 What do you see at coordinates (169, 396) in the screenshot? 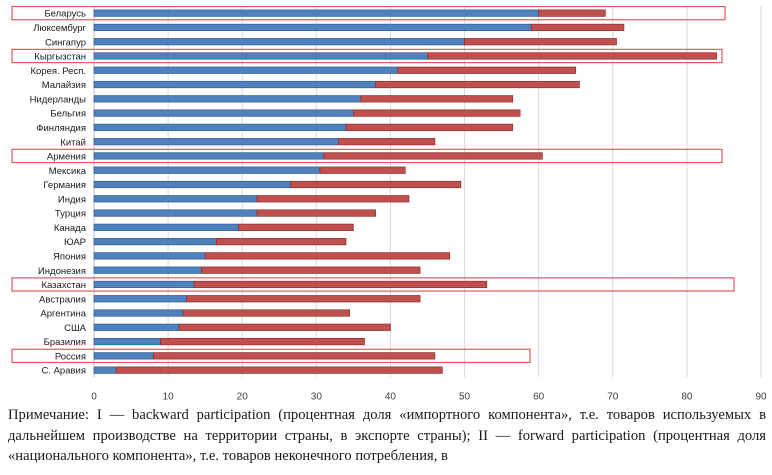
I see `x-tick-label: 10` at bounding box center [169, 396].